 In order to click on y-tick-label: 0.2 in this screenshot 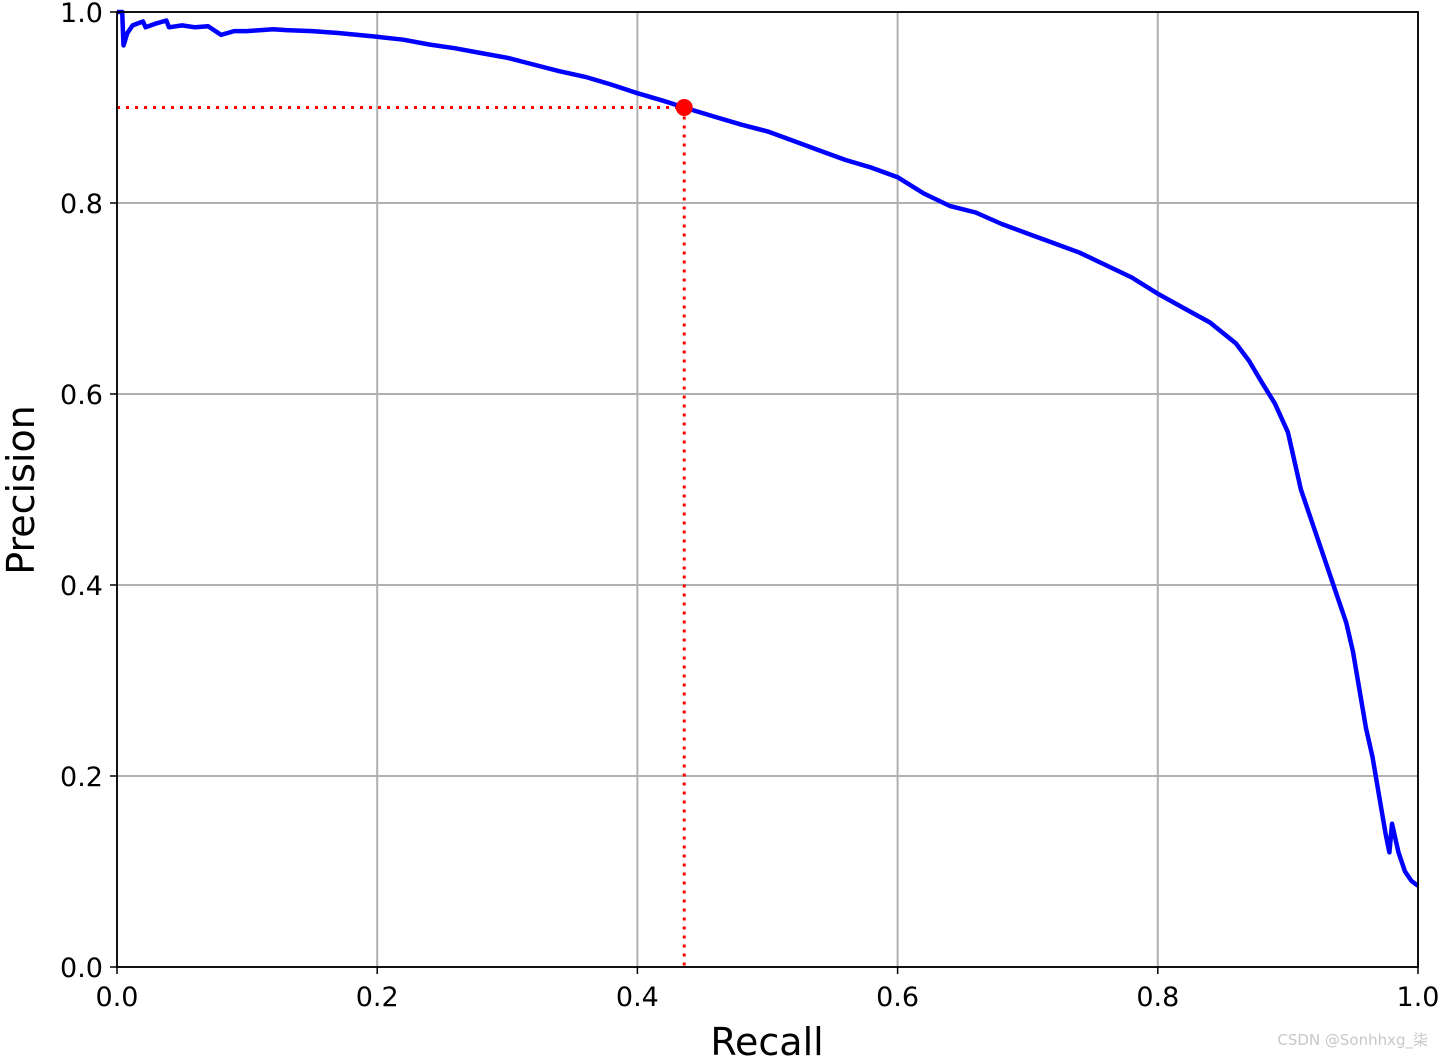, I will do `click(81, 777)`.